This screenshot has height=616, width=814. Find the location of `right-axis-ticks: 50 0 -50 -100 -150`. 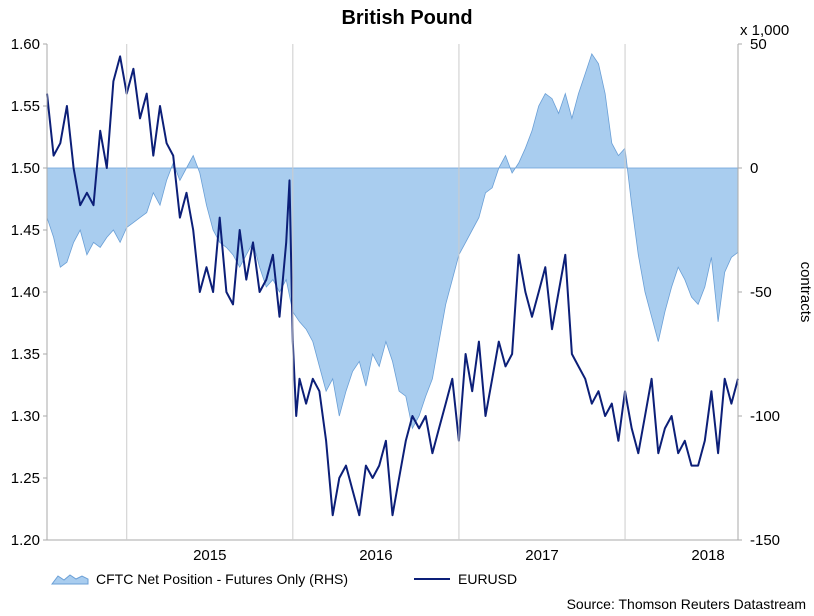

right-axis-ticks: 50 0 -50 -100 -150 is located at coordinates (759, 292).